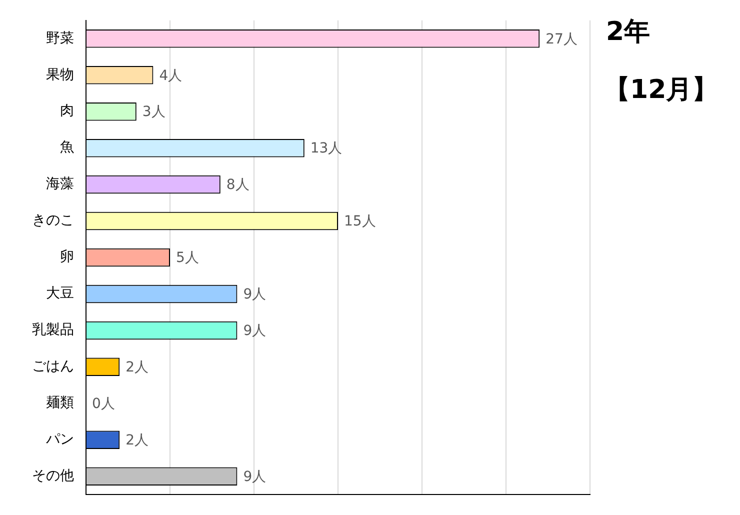 The image size is (740, 515). What do you see at coordinates (661, 90) in the screenshot?
I see `text: 【12月】` at bounding box center [661, 90].